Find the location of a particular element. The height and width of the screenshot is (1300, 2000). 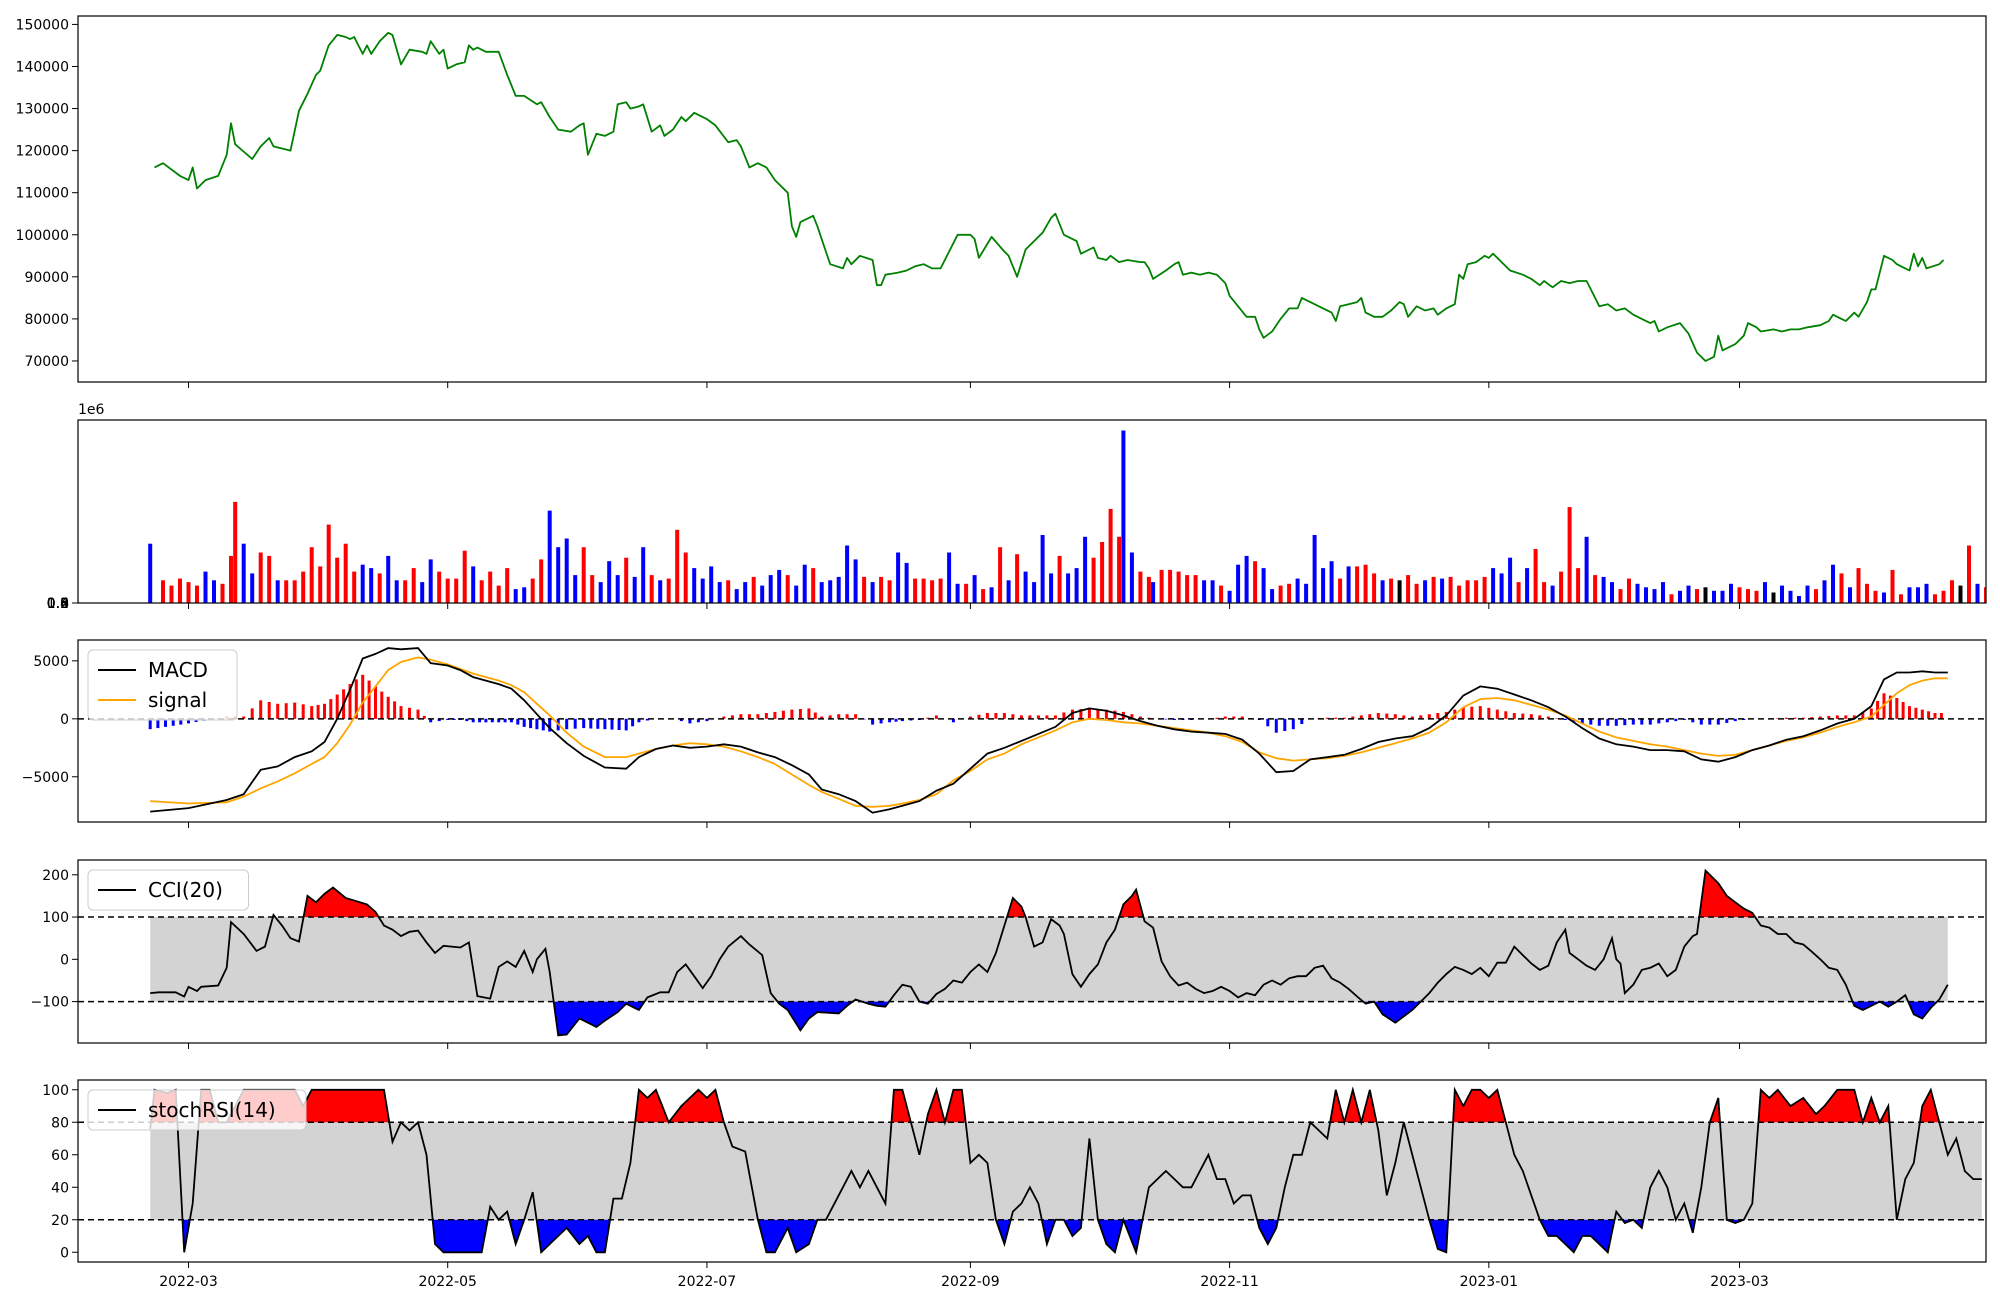

stochrsi-oversold-fill is located at coordinates (460, 1236).